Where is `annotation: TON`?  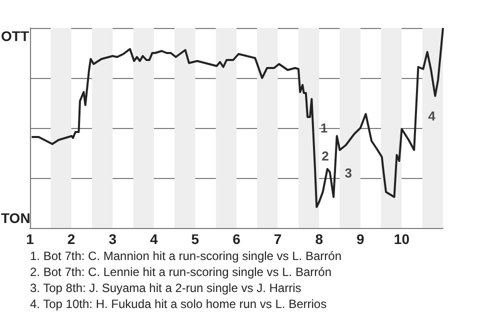 annotation: TON is located at coordinates (15, 218).